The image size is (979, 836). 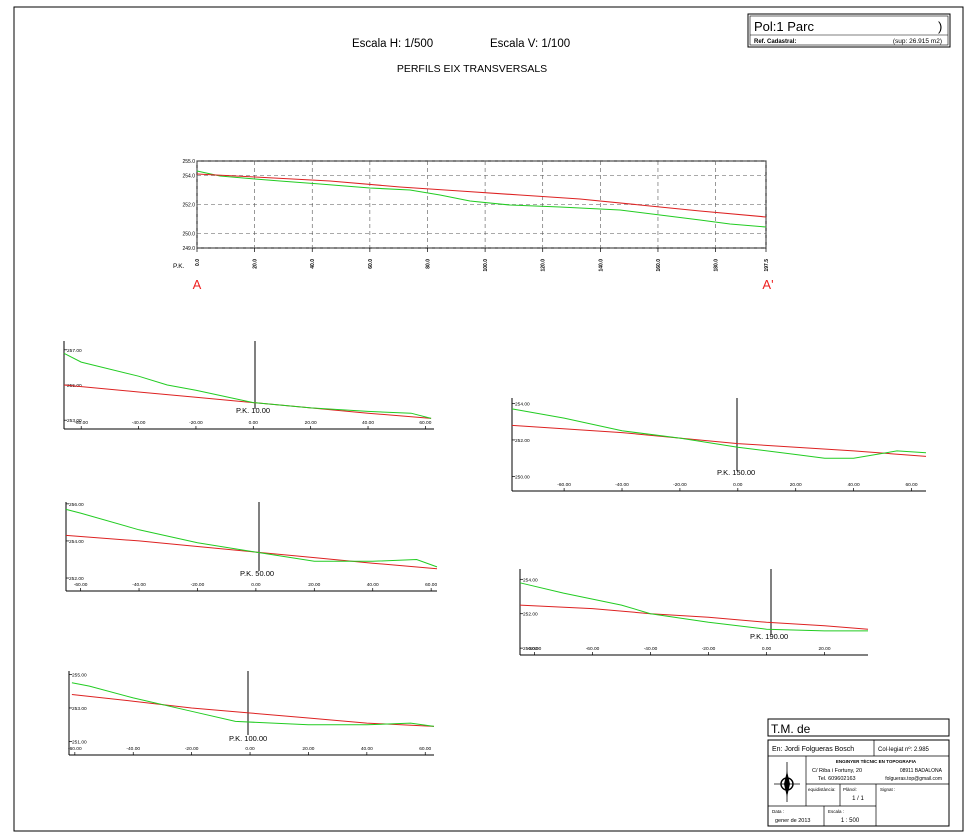 What do you see at coordinates (940, 26) in the screenshot?
I see `parcel-close-paren: )` at bounding box center [940, 26].